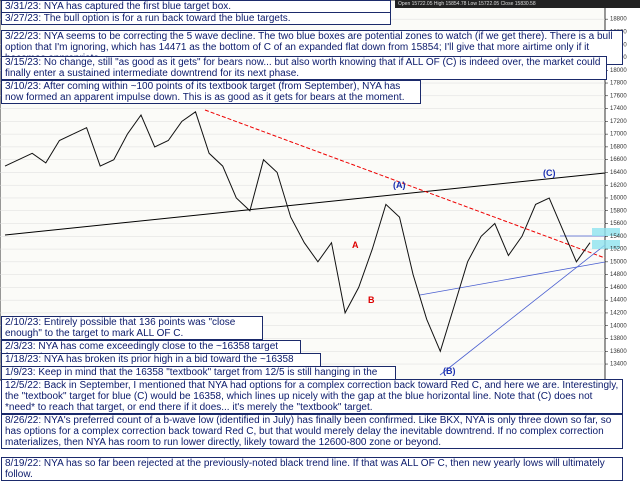 The height and width of the screenshot is (481, 640). What do you see at coordinates (618, 160) in the screenshot?
I see `y-tick-label: 16600` at bounding box center [618, 160].